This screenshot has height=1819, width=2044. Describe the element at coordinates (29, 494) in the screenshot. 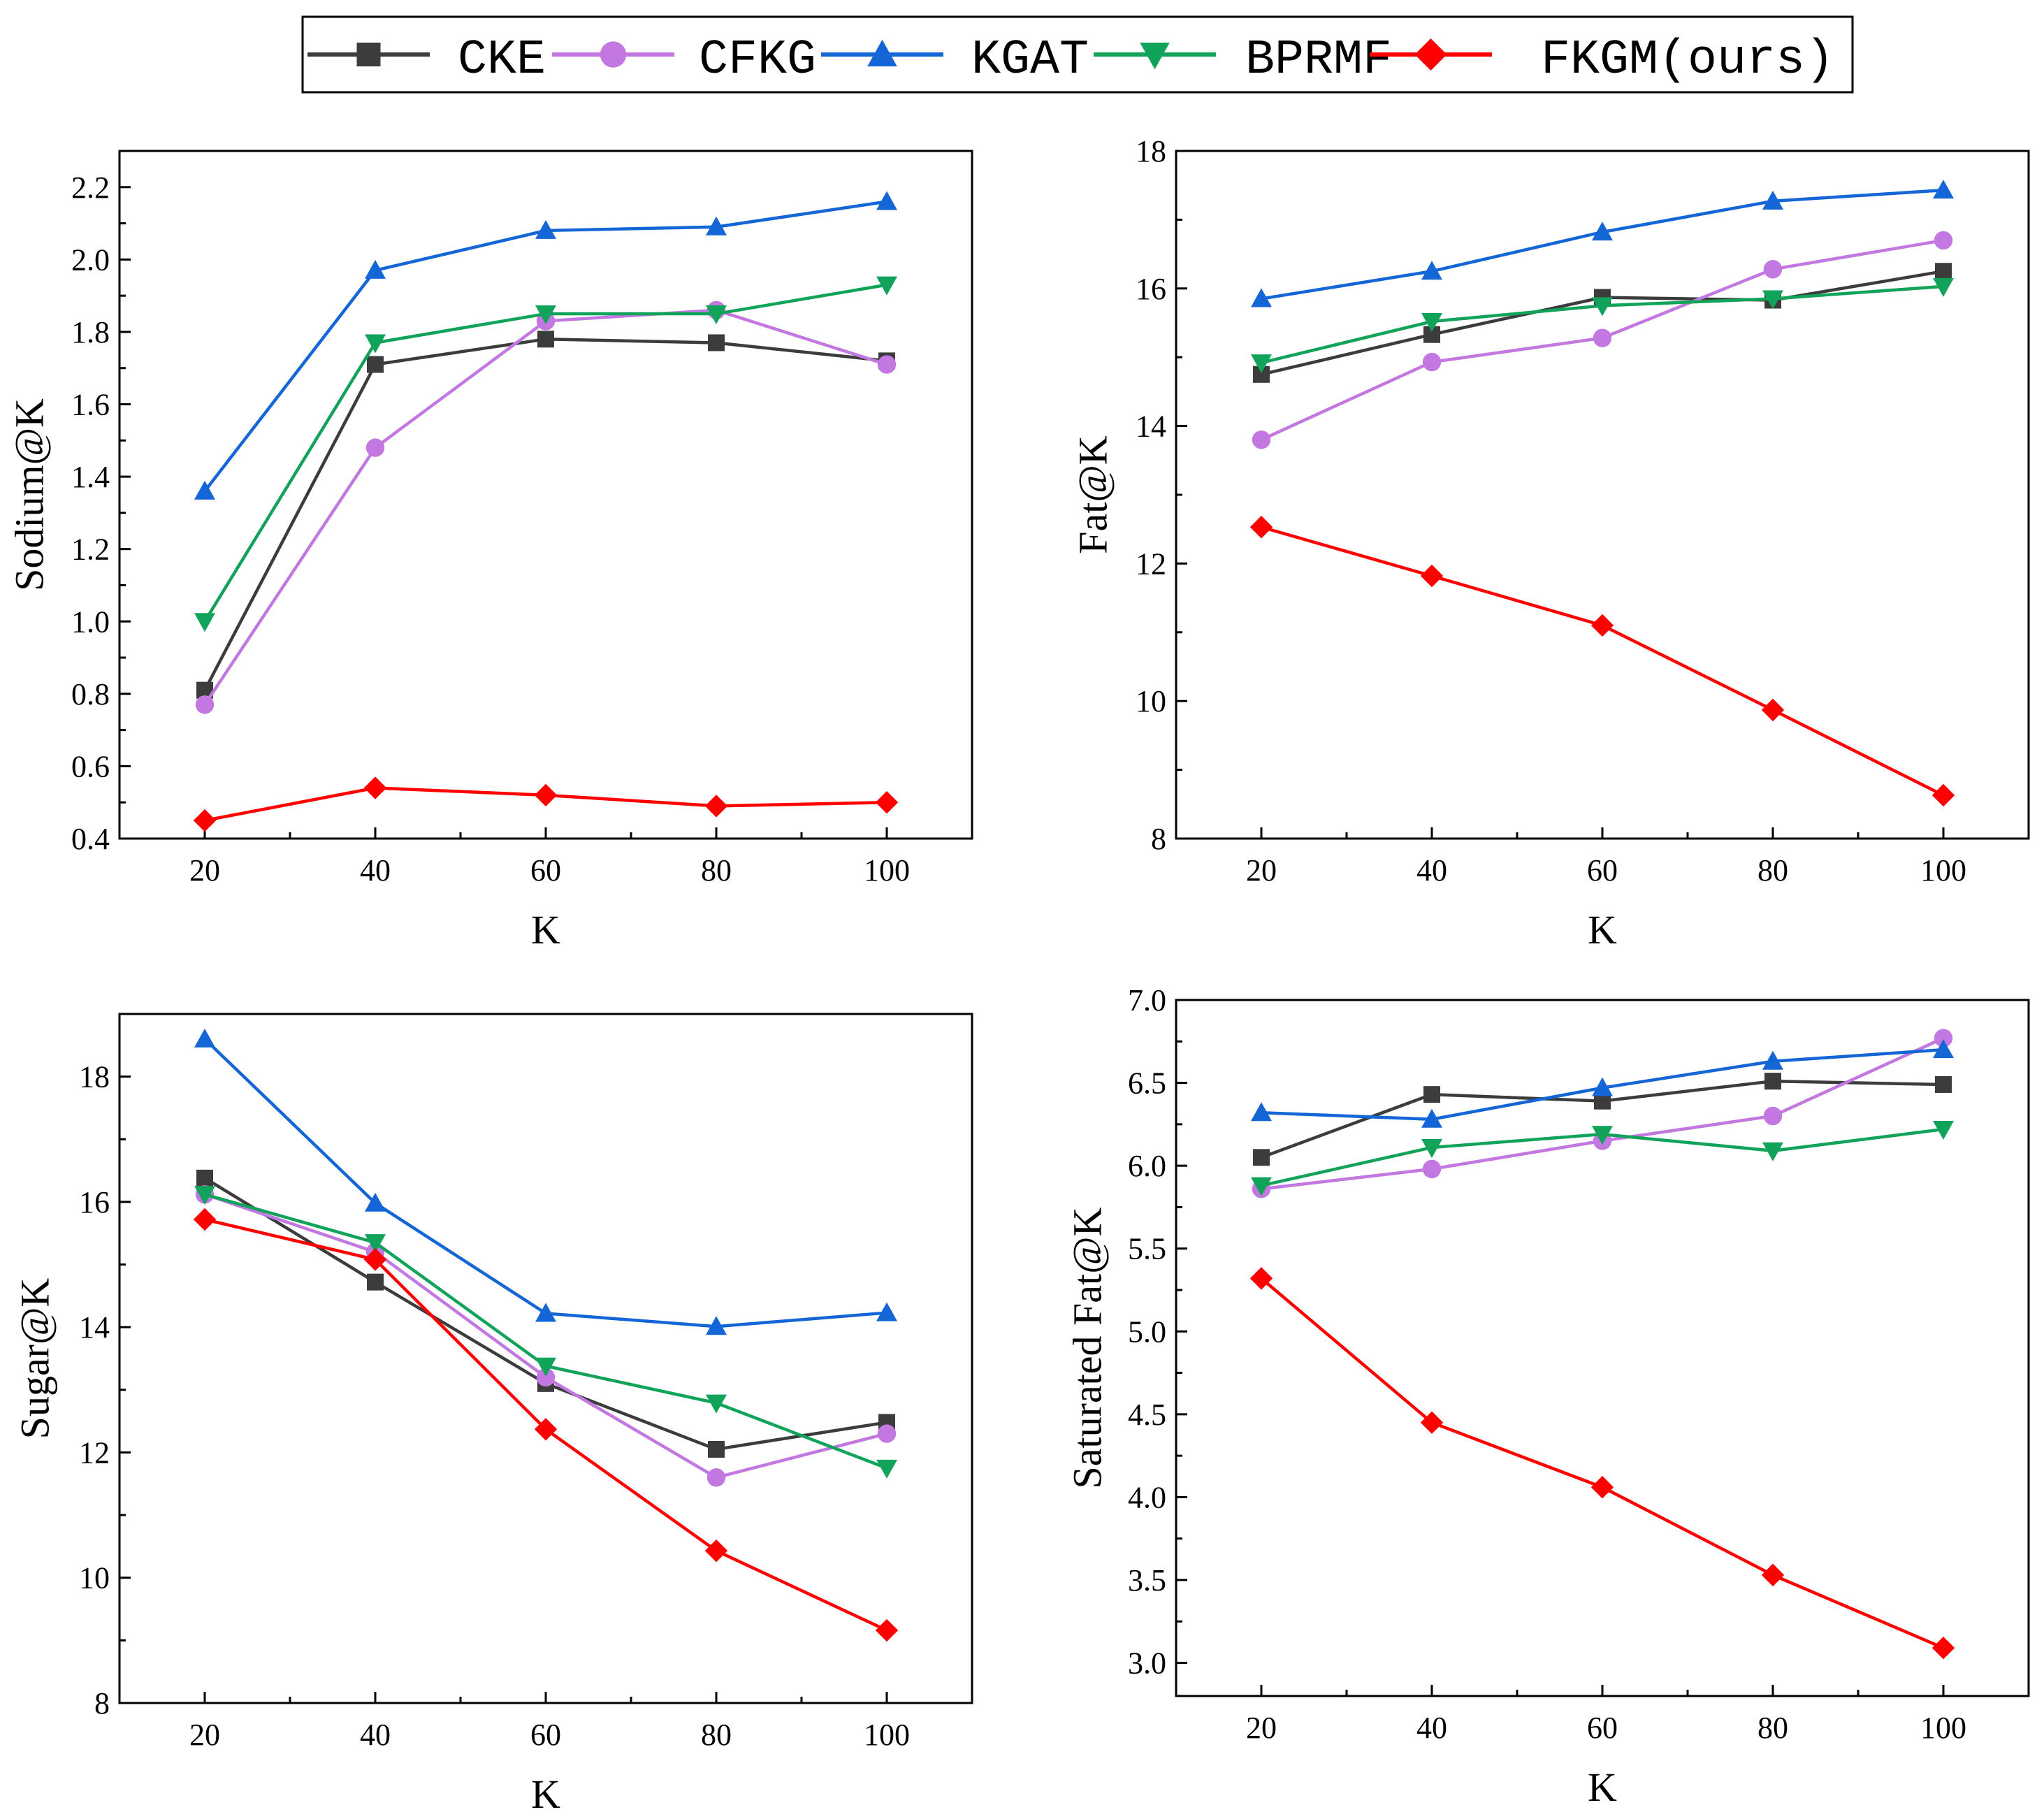

I see `y-axis-title: Sodium@K` at that location.